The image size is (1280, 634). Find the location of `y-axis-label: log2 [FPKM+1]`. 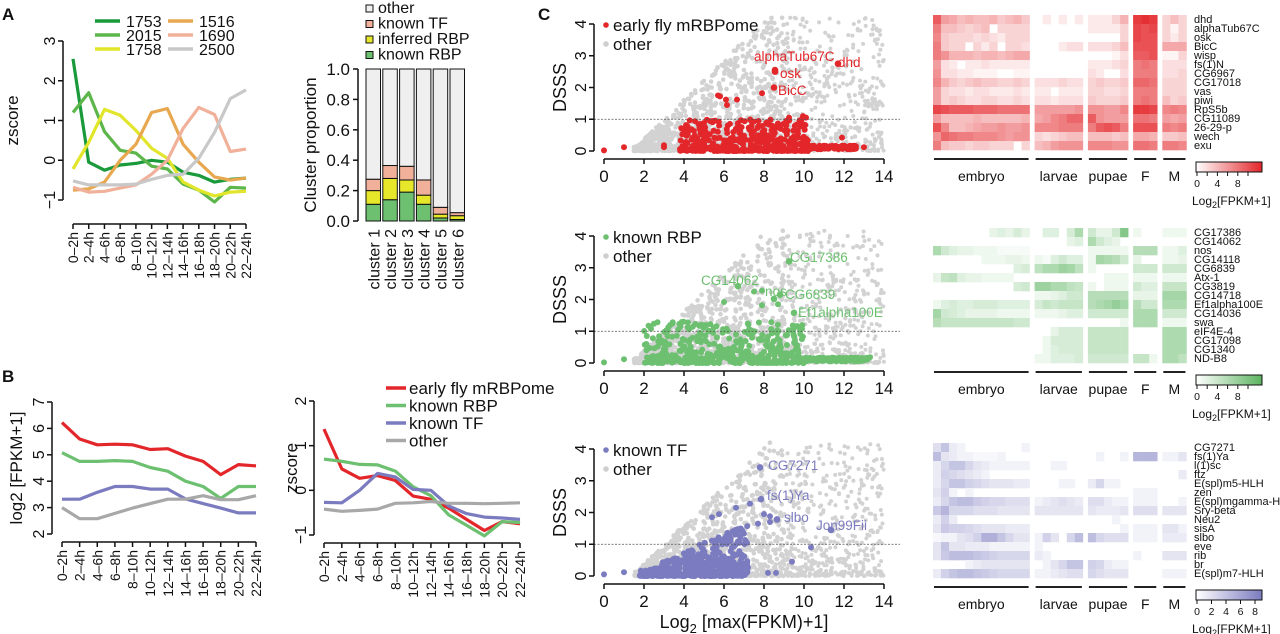

y-axis-label: log2 [FPKM+1] is located at coordinates (16, 468).